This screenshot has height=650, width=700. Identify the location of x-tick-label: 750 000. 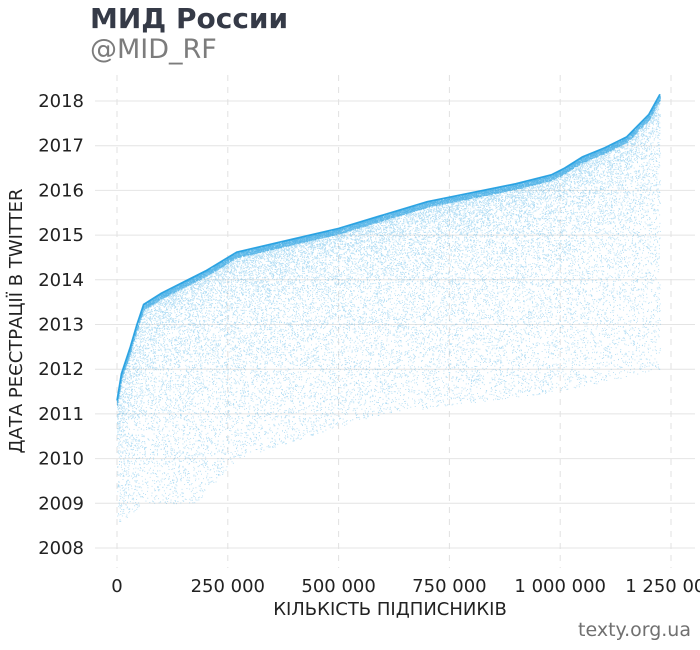
(449, 586).